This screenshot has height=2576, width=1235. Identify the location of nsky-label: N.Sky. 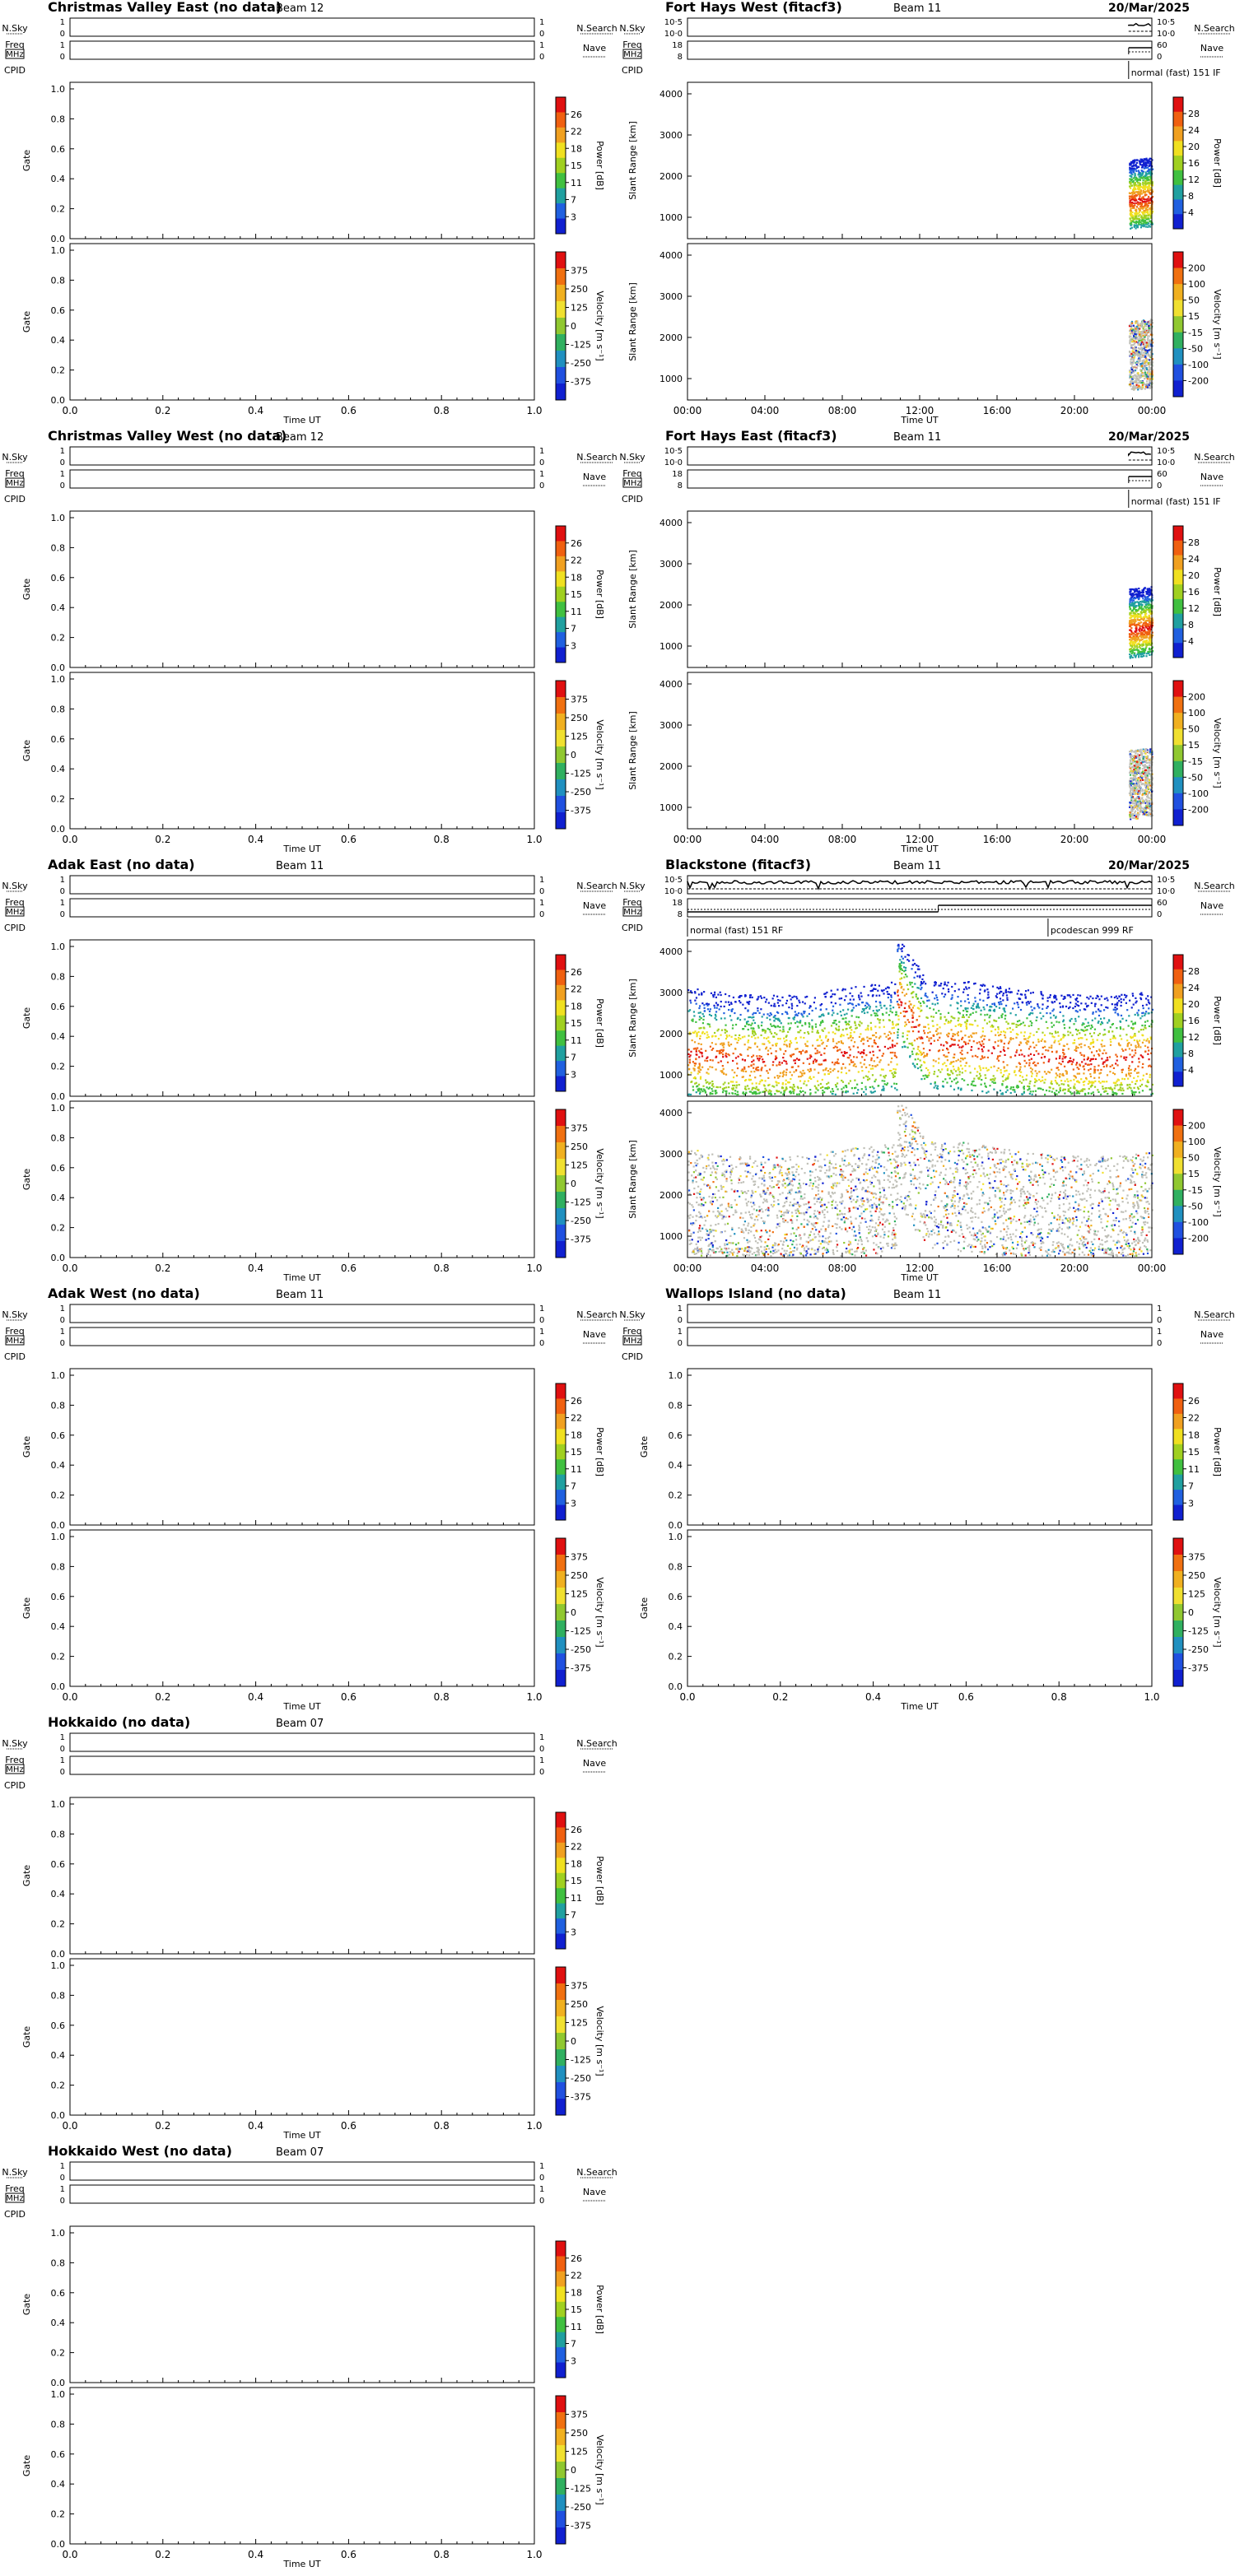
(632, 457).